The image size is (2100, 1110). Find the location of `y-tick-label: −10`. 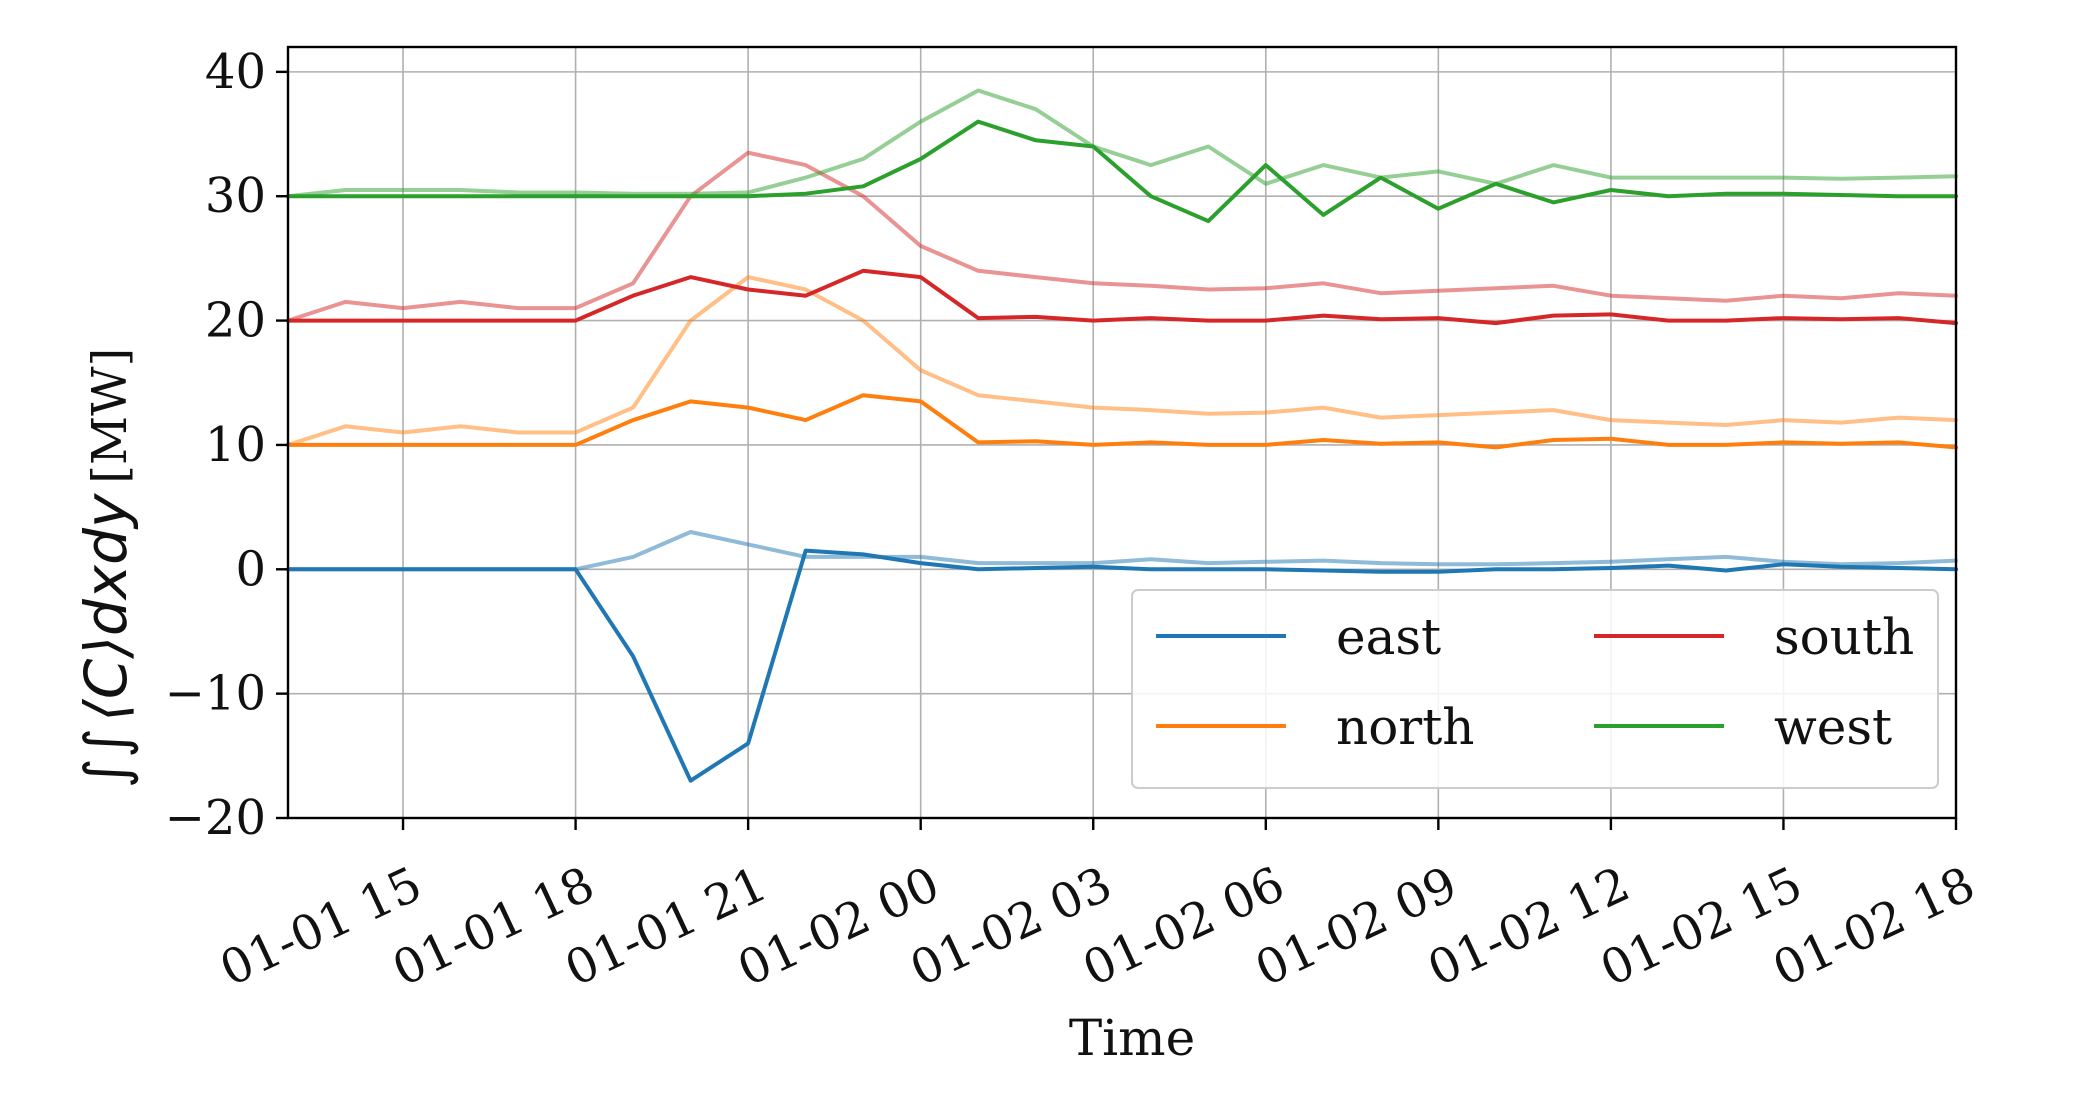

y-tick-label: −10 is located at coordinates (215, 694).